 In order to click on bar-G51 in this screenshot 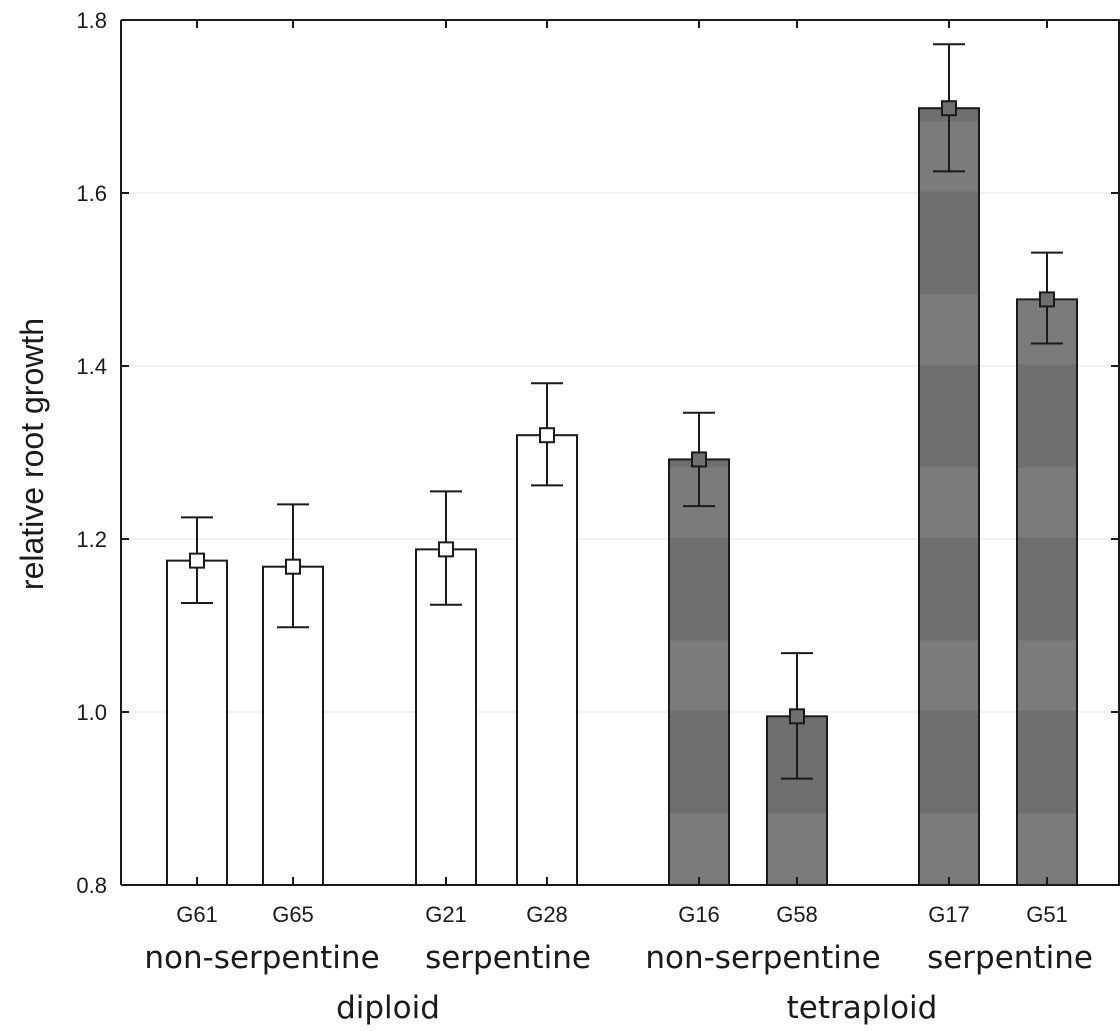, I will do `click(1047, 592)`.